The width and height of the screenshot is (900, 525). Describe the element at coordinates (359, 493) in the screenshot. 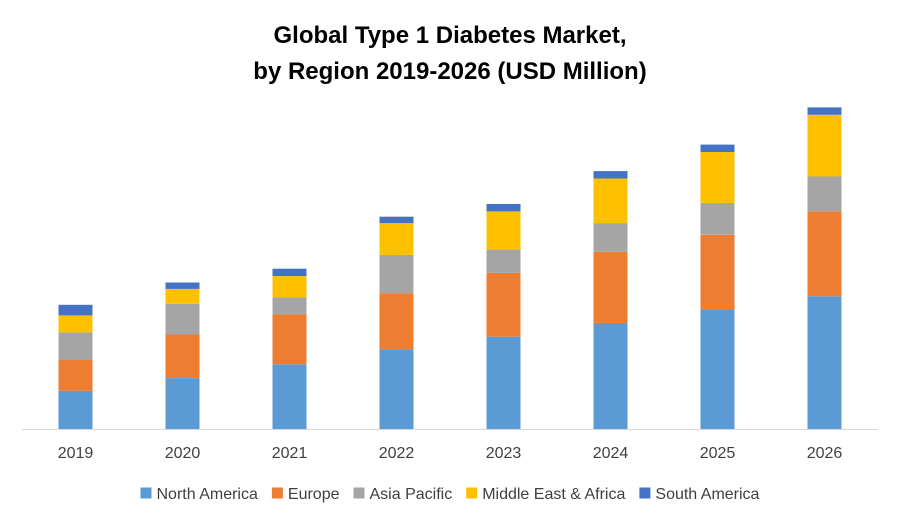

I see `legend-swatch-asia-pacific` at that location.